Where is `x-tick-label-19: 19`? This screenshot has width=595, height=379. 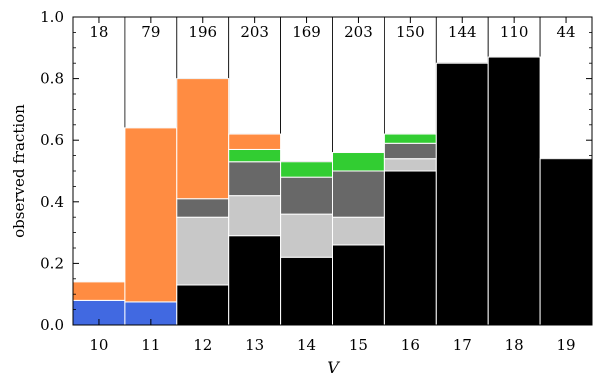
x-tick-label-19: 19 is located at coordinates (566, 345).